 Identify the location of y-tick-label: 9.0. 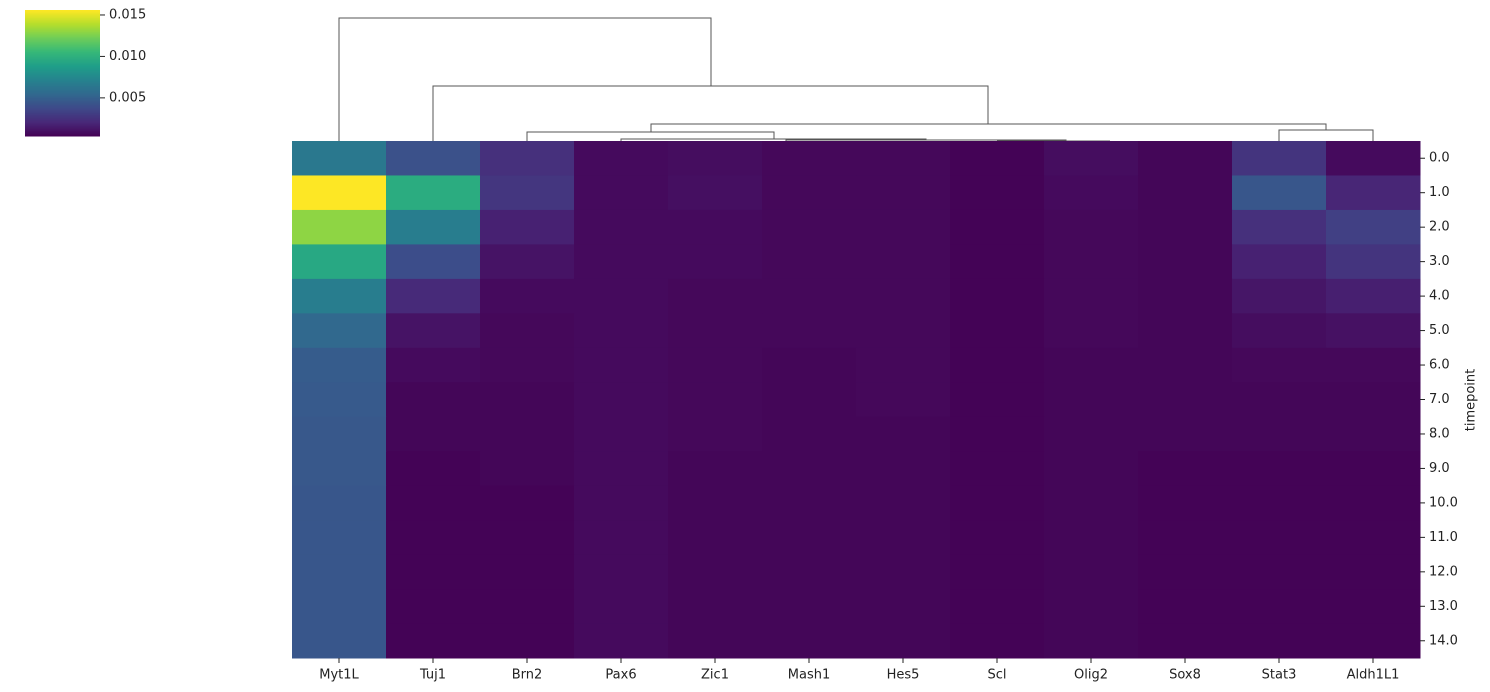
(1439, 468).